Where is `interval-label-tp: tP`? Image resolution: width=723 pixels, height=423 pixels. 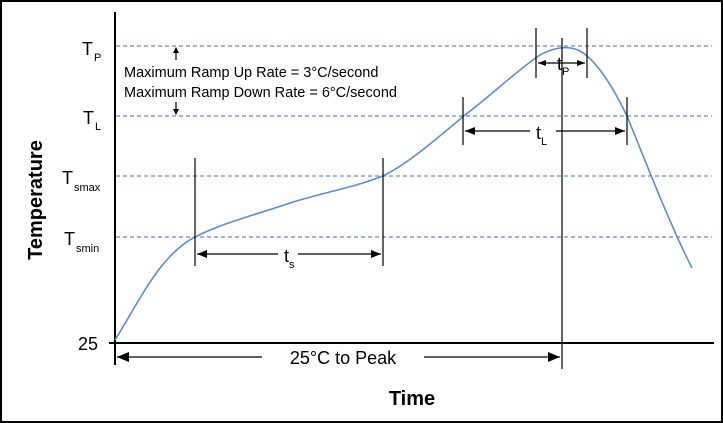 interval-label-tp: tP is located at coordinates (563, 66).